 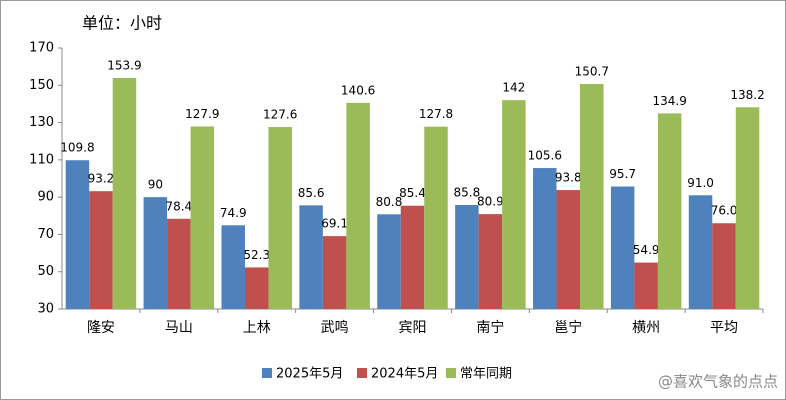 I want to click on value-label: 105.6, so click(x=545, y=156).